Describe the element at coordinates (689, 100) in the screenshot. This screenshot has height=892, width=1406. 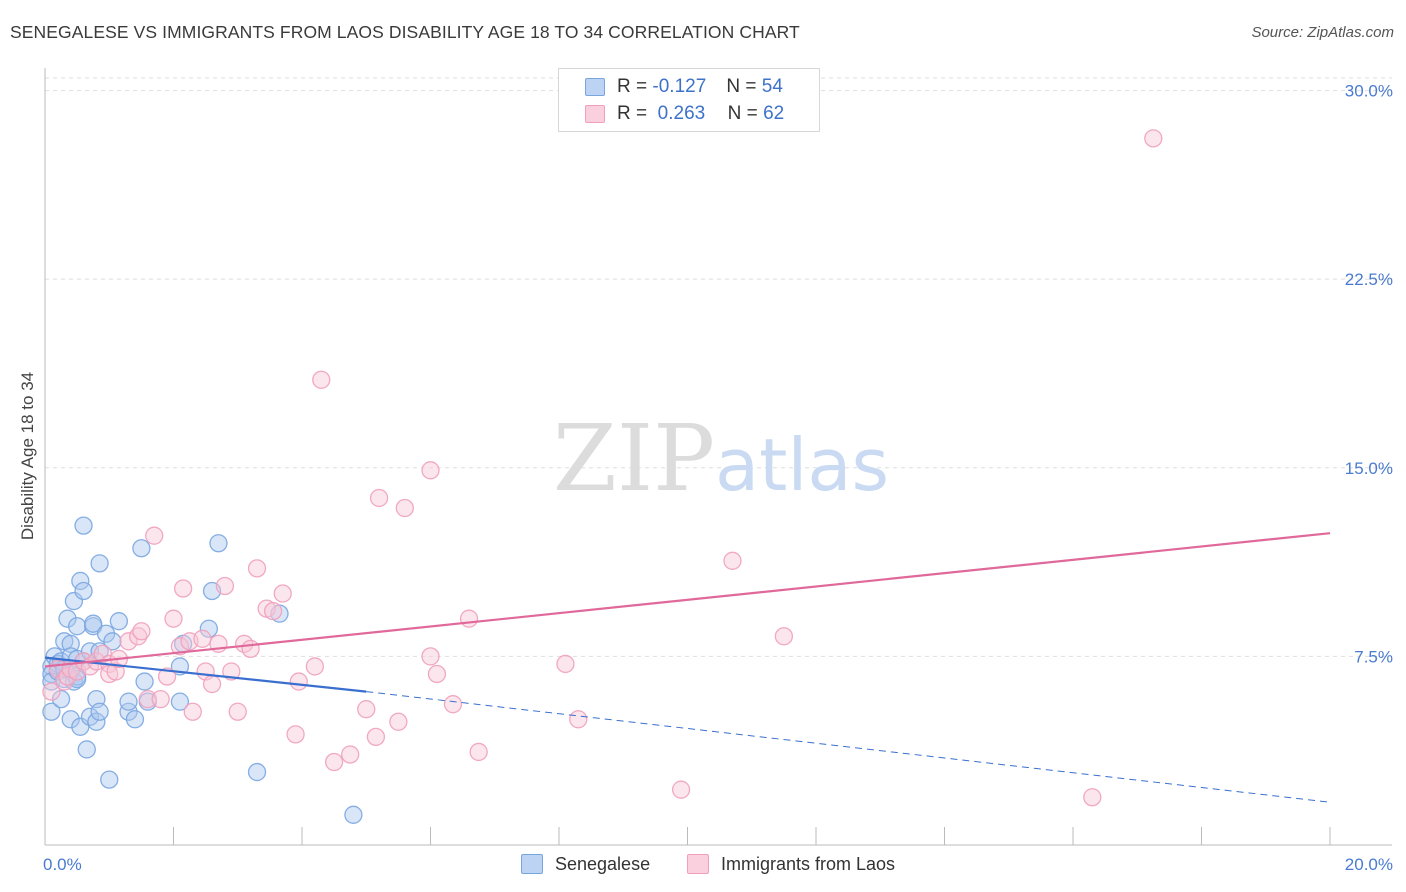
I see `stats-legend: R = -0.127 N = 54 R = 0.263 N = 62` at that location.